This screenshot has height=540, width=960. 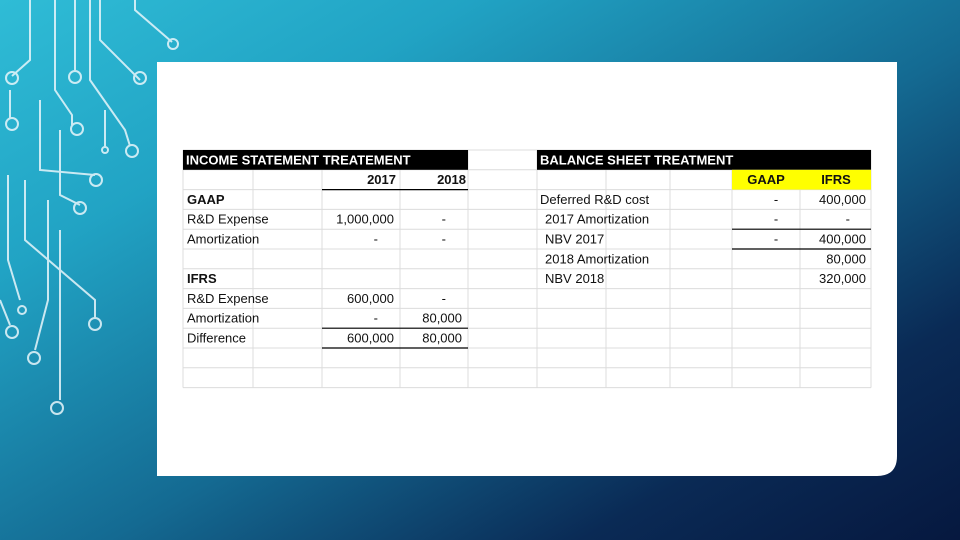 I want to click on circuit-decoration, so click(x=89, y=207).